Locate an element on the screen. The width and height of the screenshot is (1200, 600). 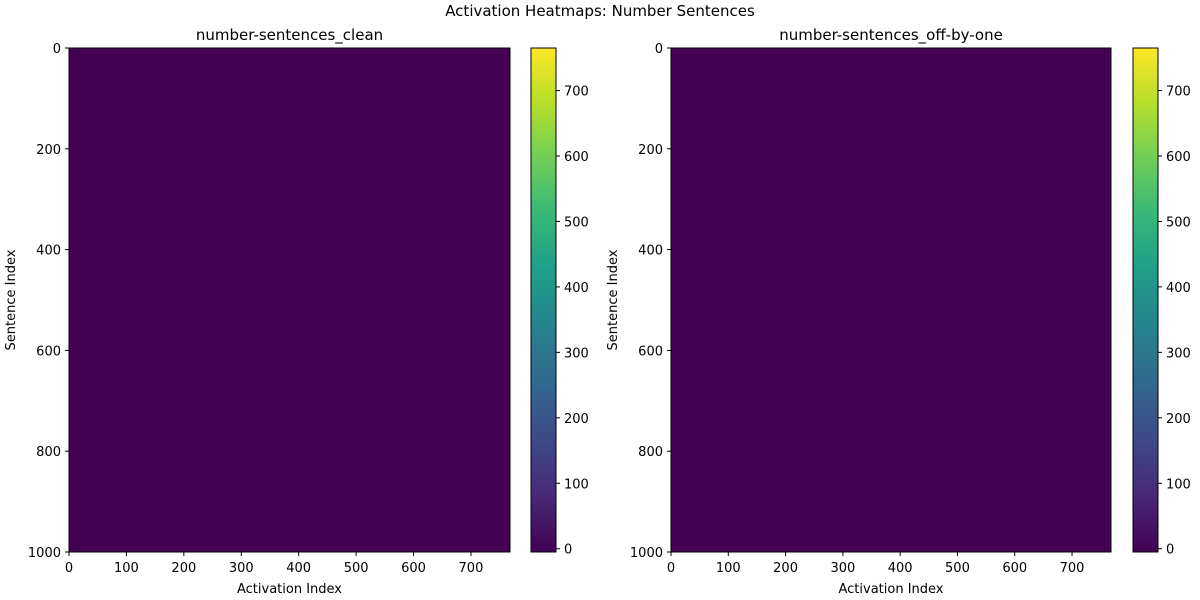
panel-title: number-sentences_off-by-one is located at coordinates (891, 35).